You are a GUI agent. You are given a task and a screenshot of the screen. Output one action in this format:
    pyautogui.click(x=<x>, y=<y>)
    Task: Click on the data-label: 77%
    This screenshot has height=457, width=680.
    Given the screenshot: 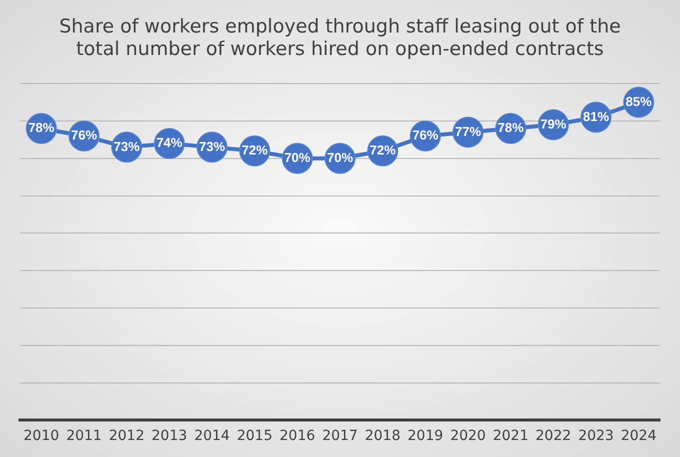 What is the action you would take?
    pyautogui.click(x=468, y=131)
    